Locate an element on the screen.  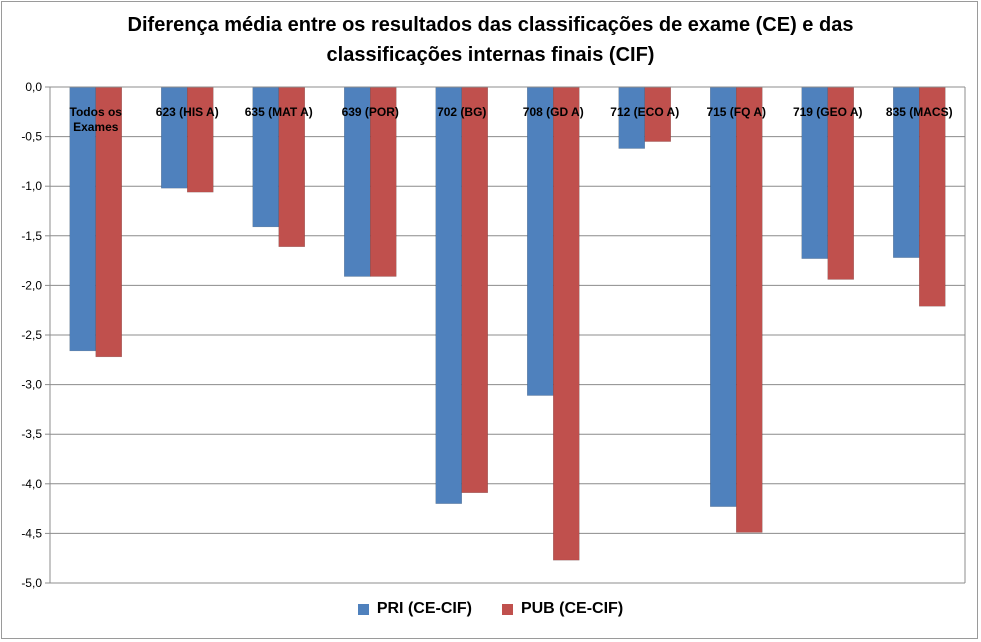
category-label-0: Todos os Exames is located at coordinates (96, 119).